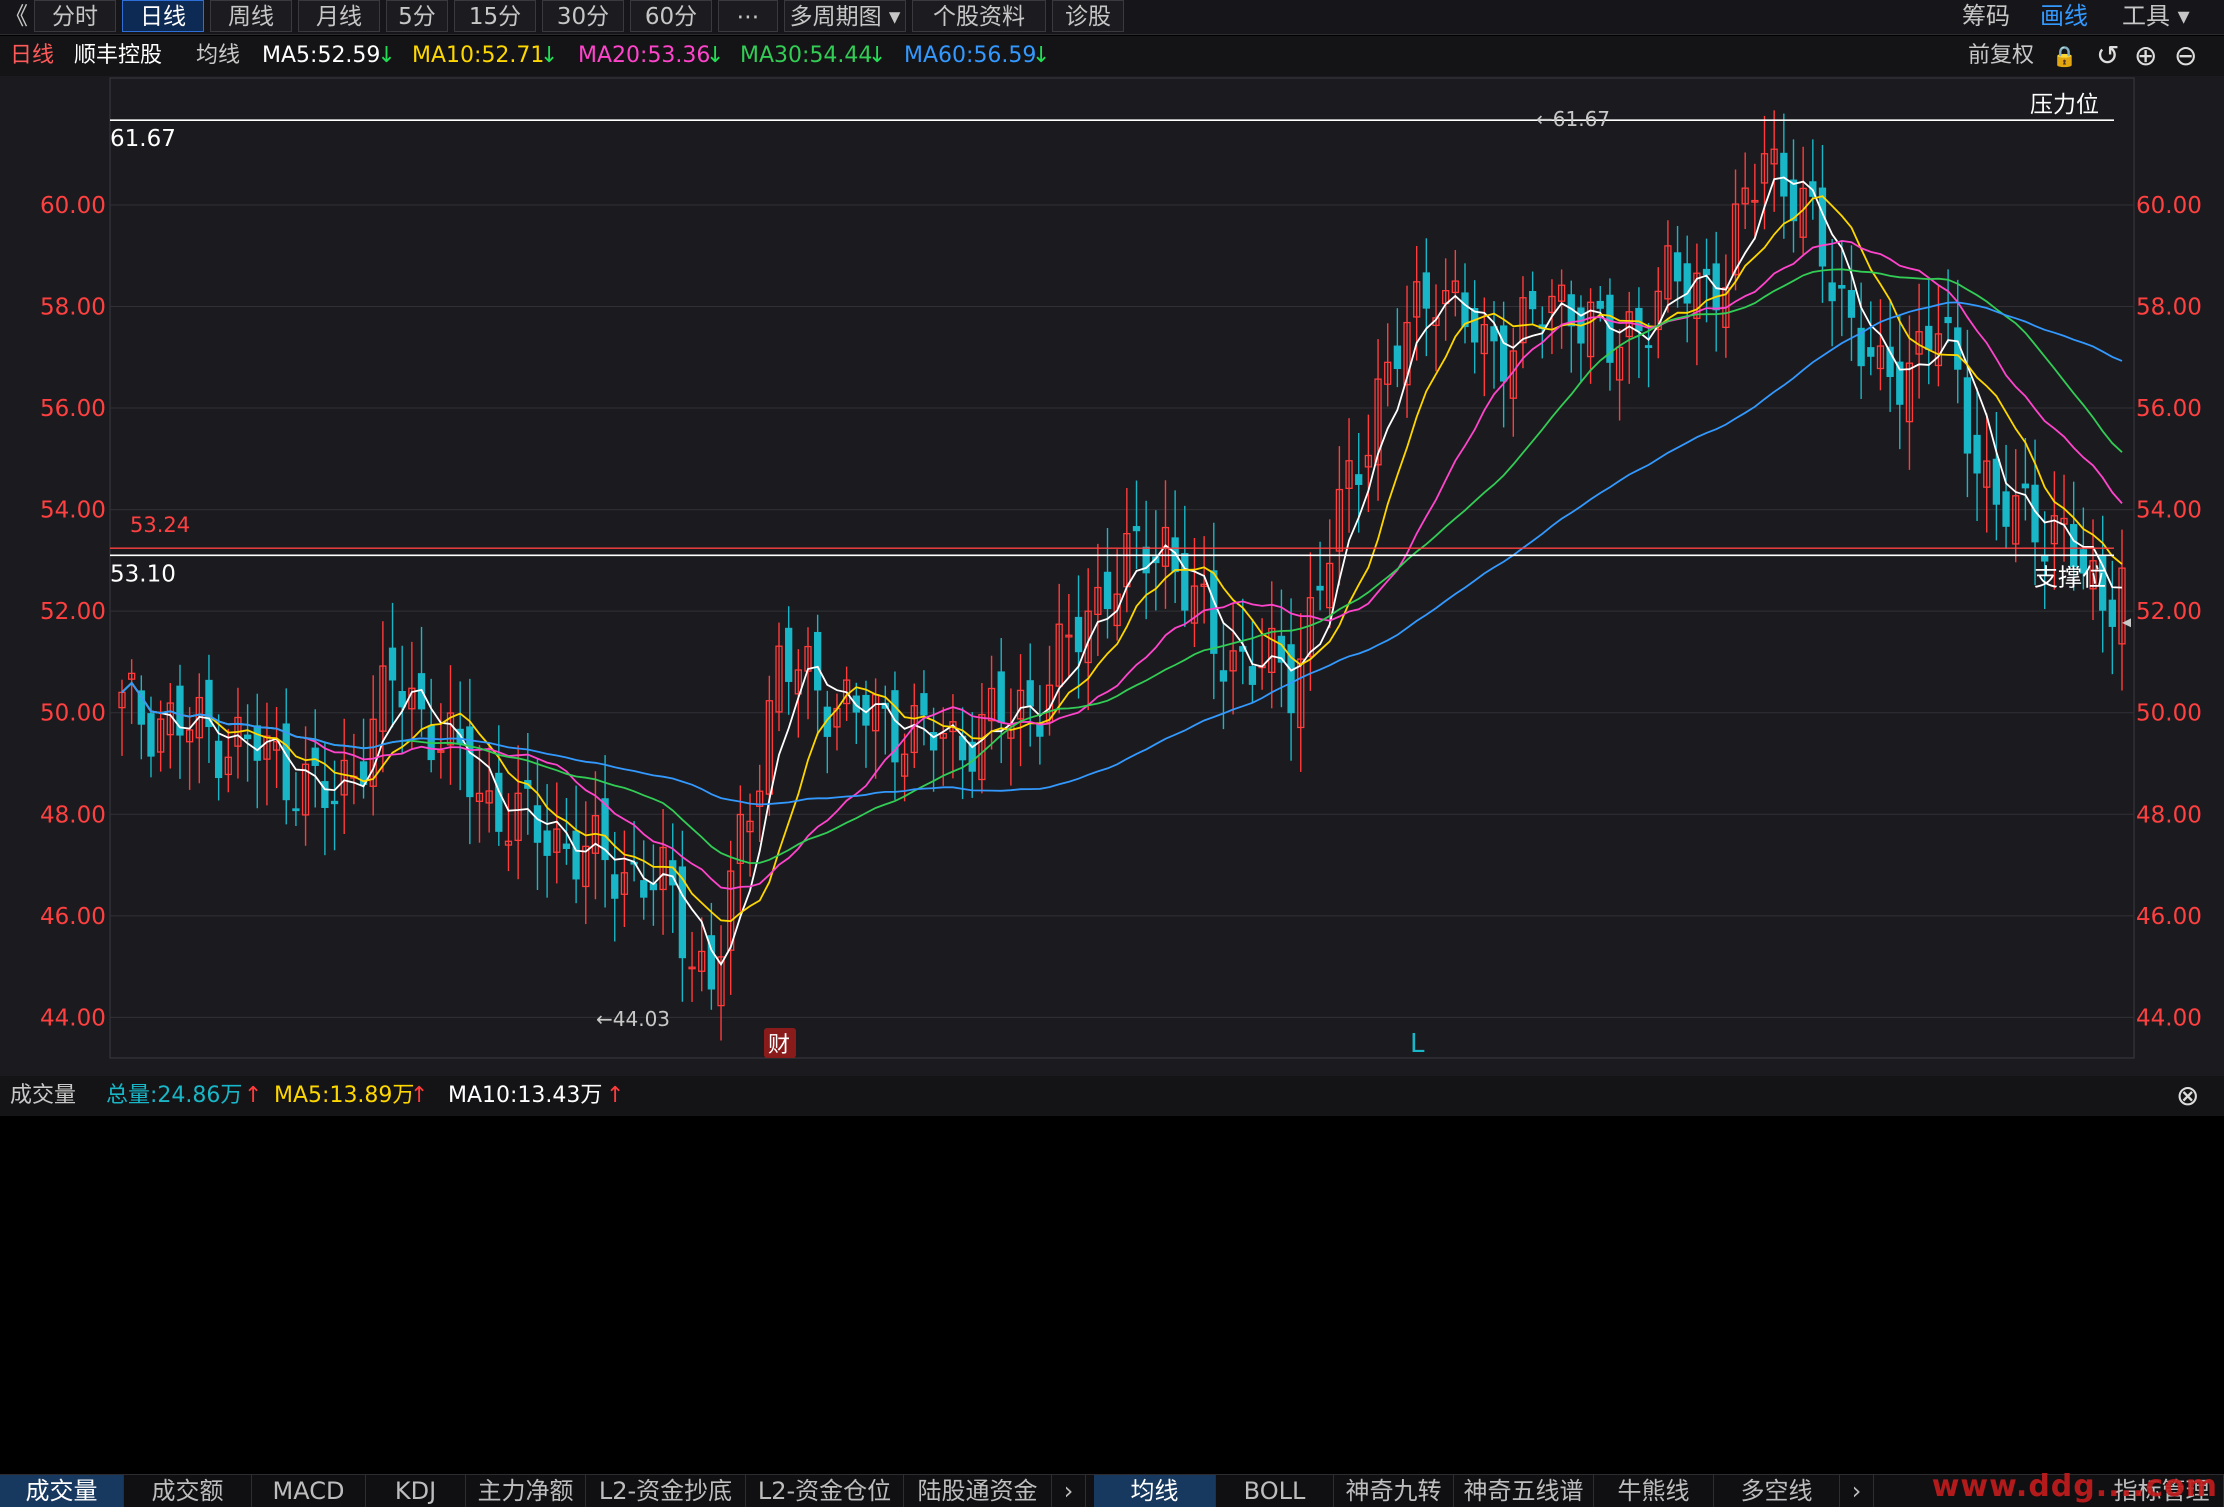  Describe the element at coordinates (1654, 1491) in the screenshot. I see `overlay-tab-4: 牛熊线` at that location.